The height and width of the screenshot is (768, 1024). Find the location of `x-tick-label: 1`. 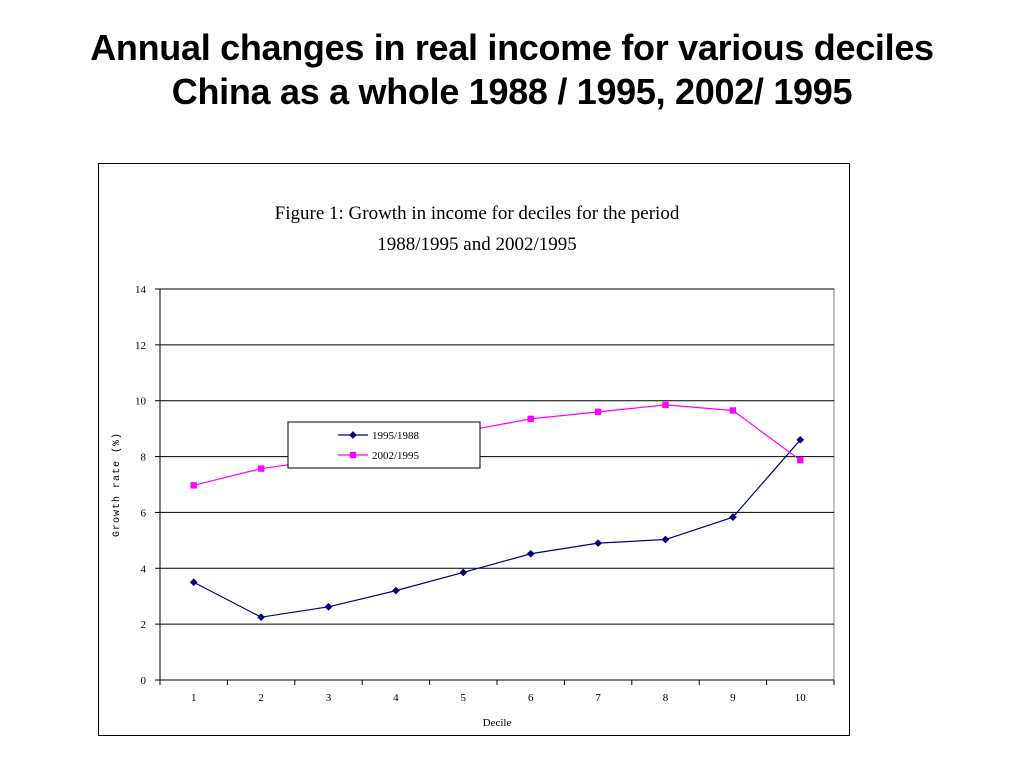

x-tick-label: 1 is located at coordinates (194, 698).